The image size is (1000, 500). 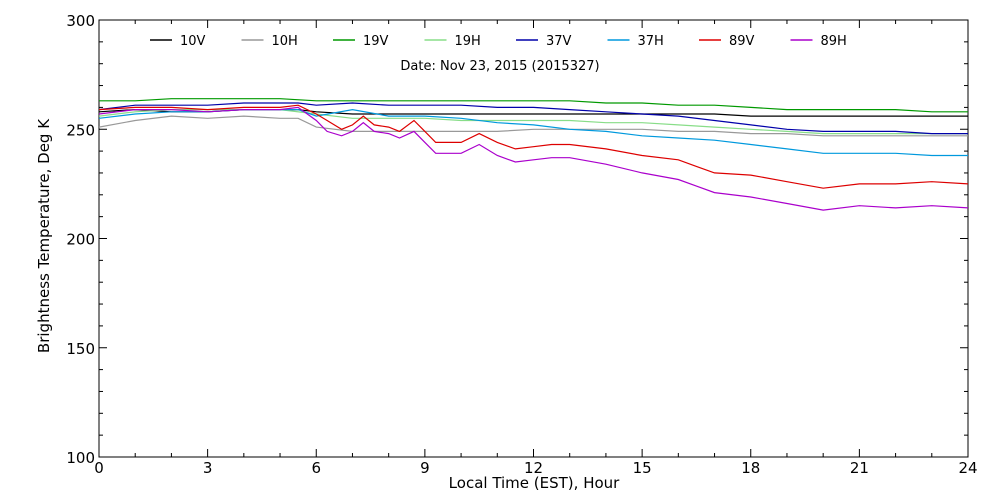 I want to click on x-tick-label: 9, so click(x=425, y=468).